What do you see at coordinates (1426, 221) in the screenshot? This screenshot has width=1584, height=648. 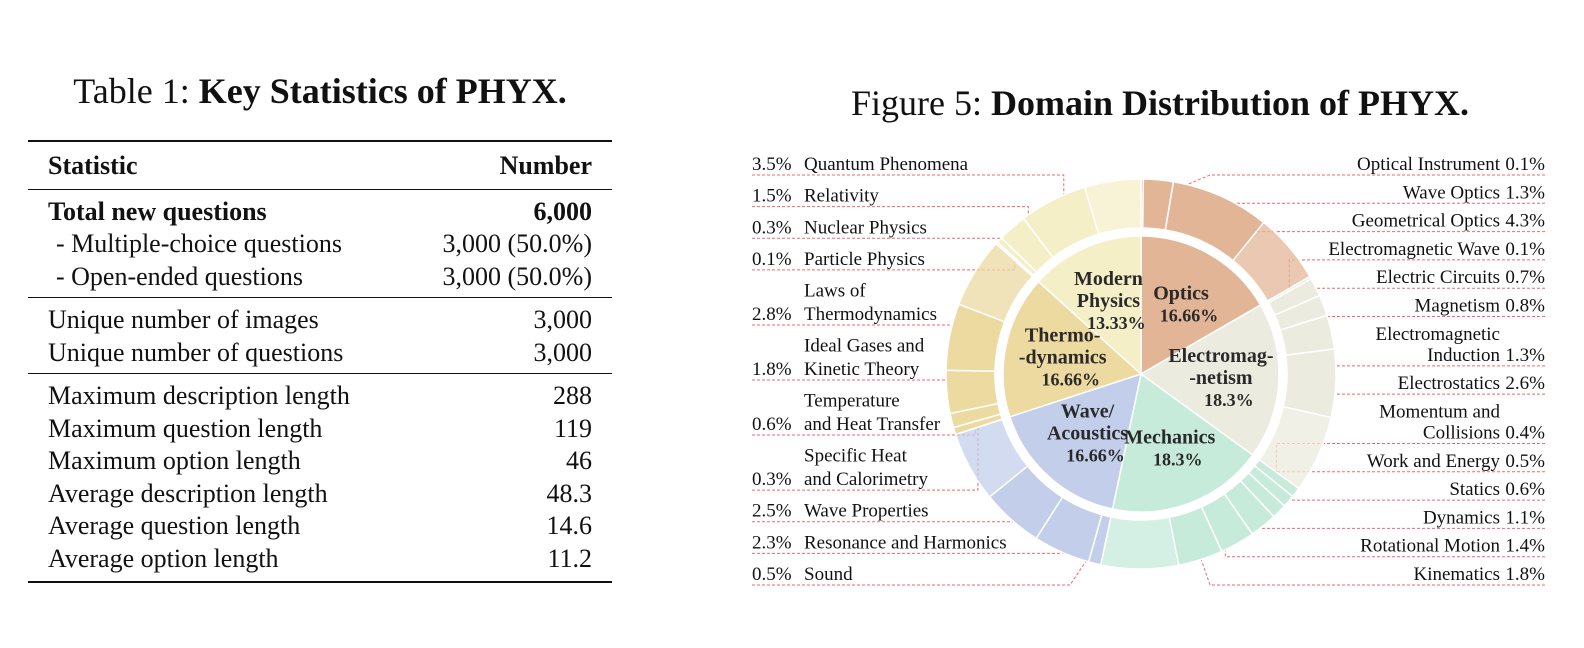 I see `subdomain-name-text: Geometrical Optics` at bounding box center [1426, 221].